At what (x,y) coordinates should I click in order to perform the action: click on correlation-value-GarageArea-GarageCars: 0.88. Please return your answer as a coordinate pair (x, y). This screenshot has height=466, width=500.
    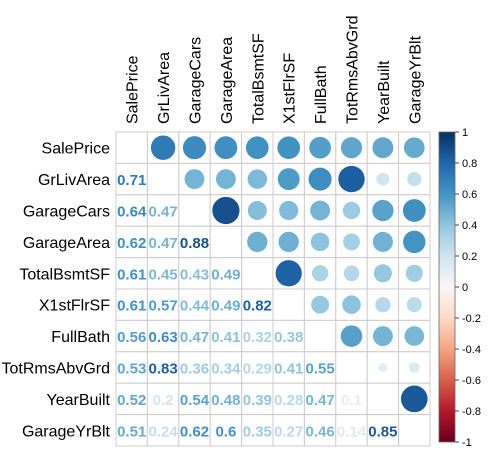
    Looking at the image, I should click on (194, 243).